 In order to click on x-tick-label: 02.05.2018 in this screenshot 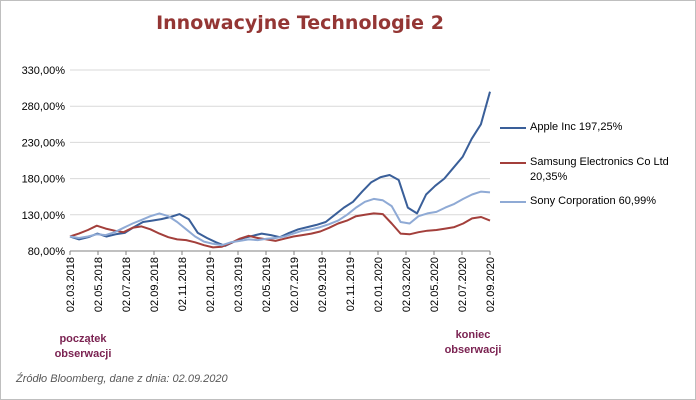, I will do `click(99, 284)`.